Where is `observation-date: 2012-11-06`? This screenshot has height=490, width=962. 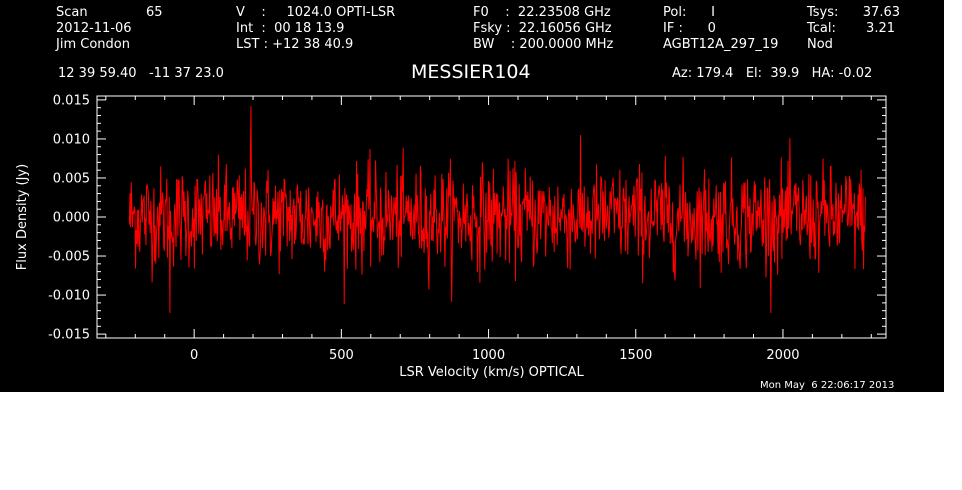
observation-date: 2012-11-06 is located at coordinates (94, 28).